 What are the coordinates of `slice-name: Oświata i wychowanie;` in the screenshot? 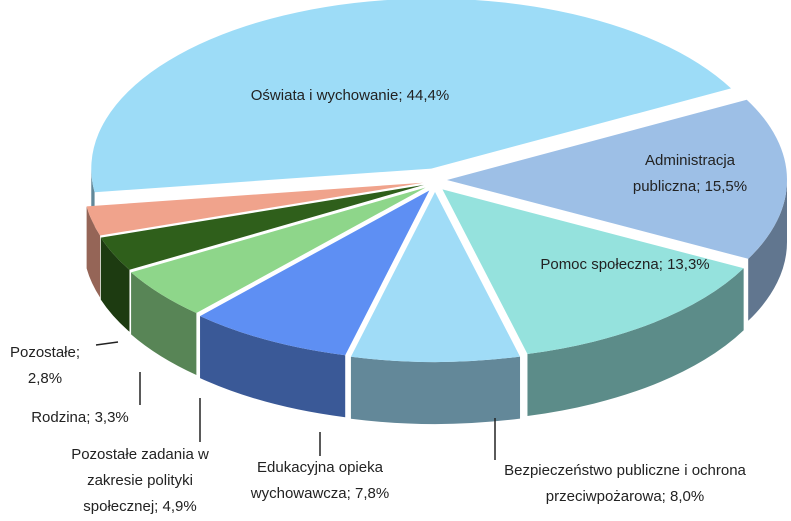 It's located at (326, 95).